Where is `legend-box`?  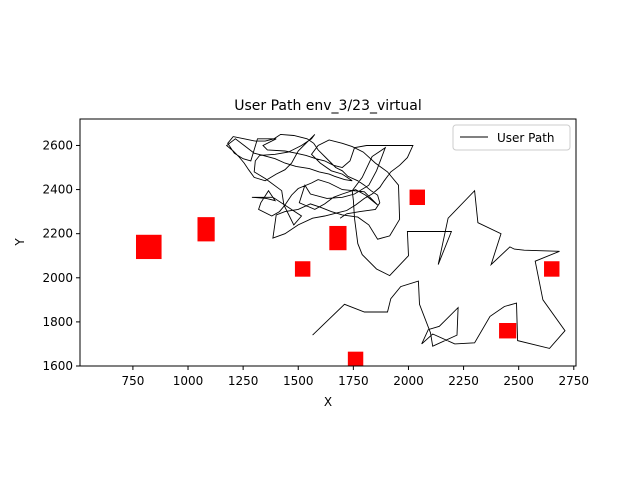 legend-box is located at coordinates (511, 137).